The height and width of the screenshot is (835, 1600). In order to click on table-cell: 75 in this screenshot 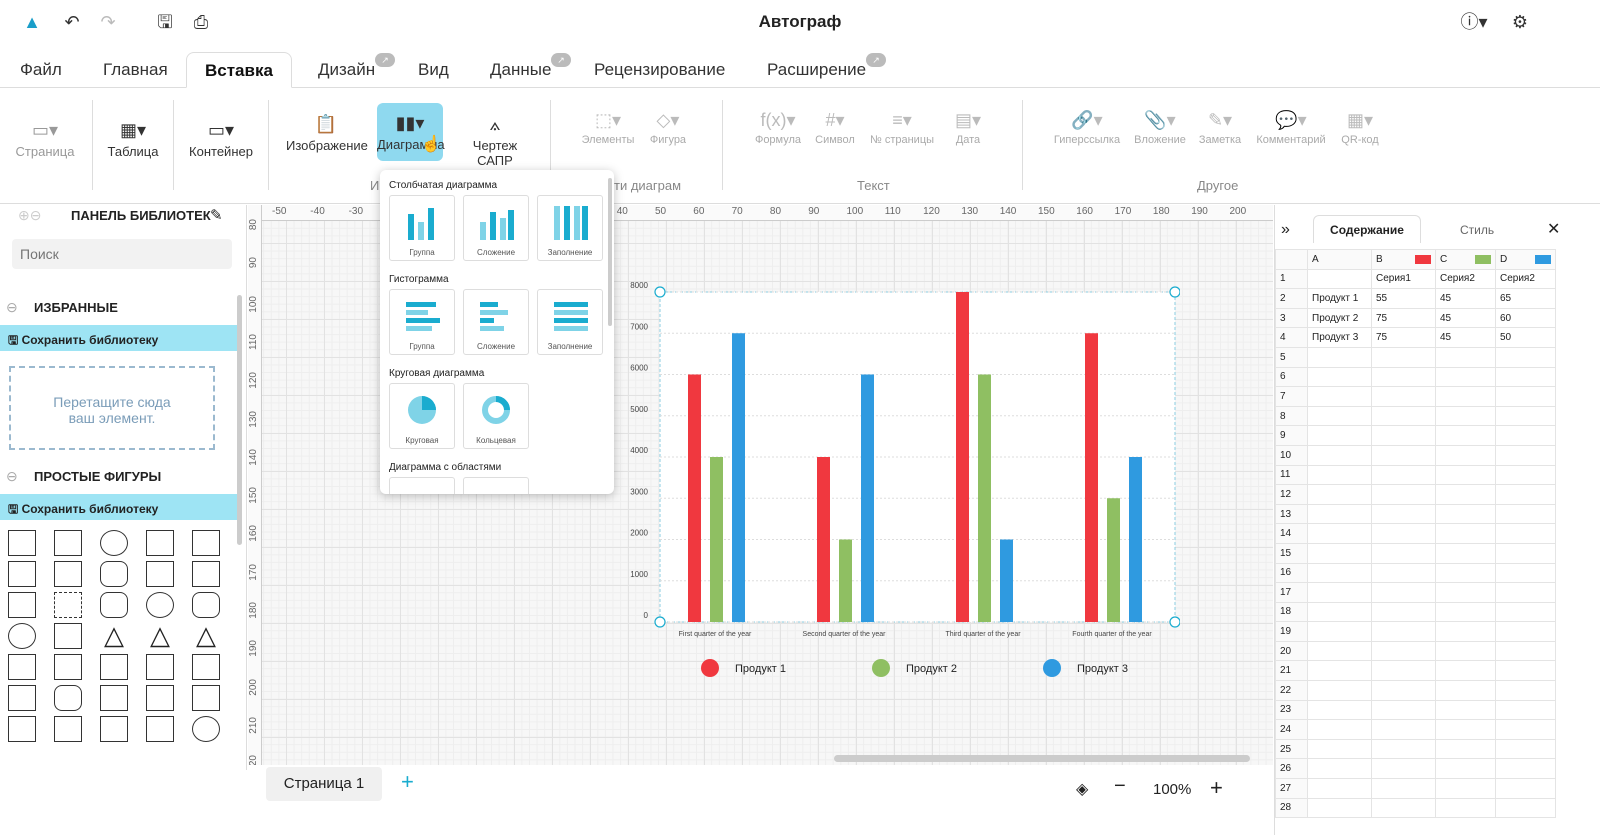, I will do `click(1403, 318)`.